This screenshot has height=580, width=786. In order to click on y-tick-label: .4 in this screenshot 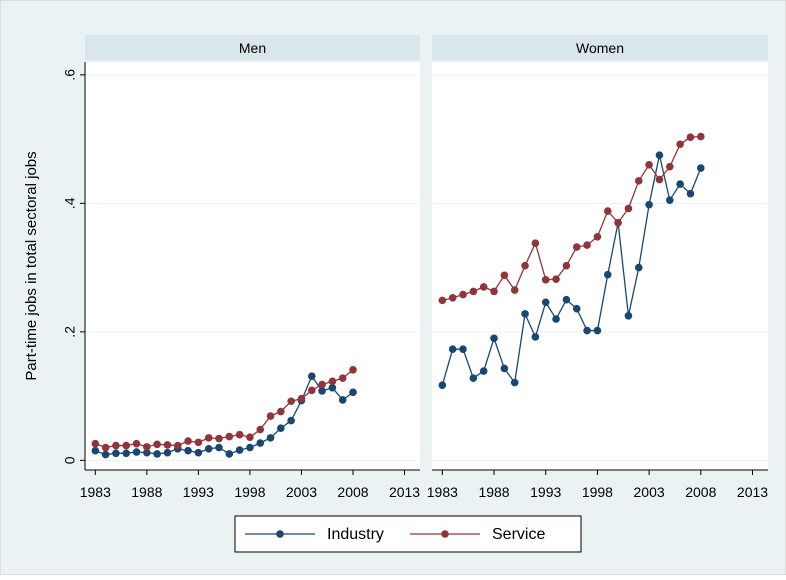, I will do `click(70, 203)`.